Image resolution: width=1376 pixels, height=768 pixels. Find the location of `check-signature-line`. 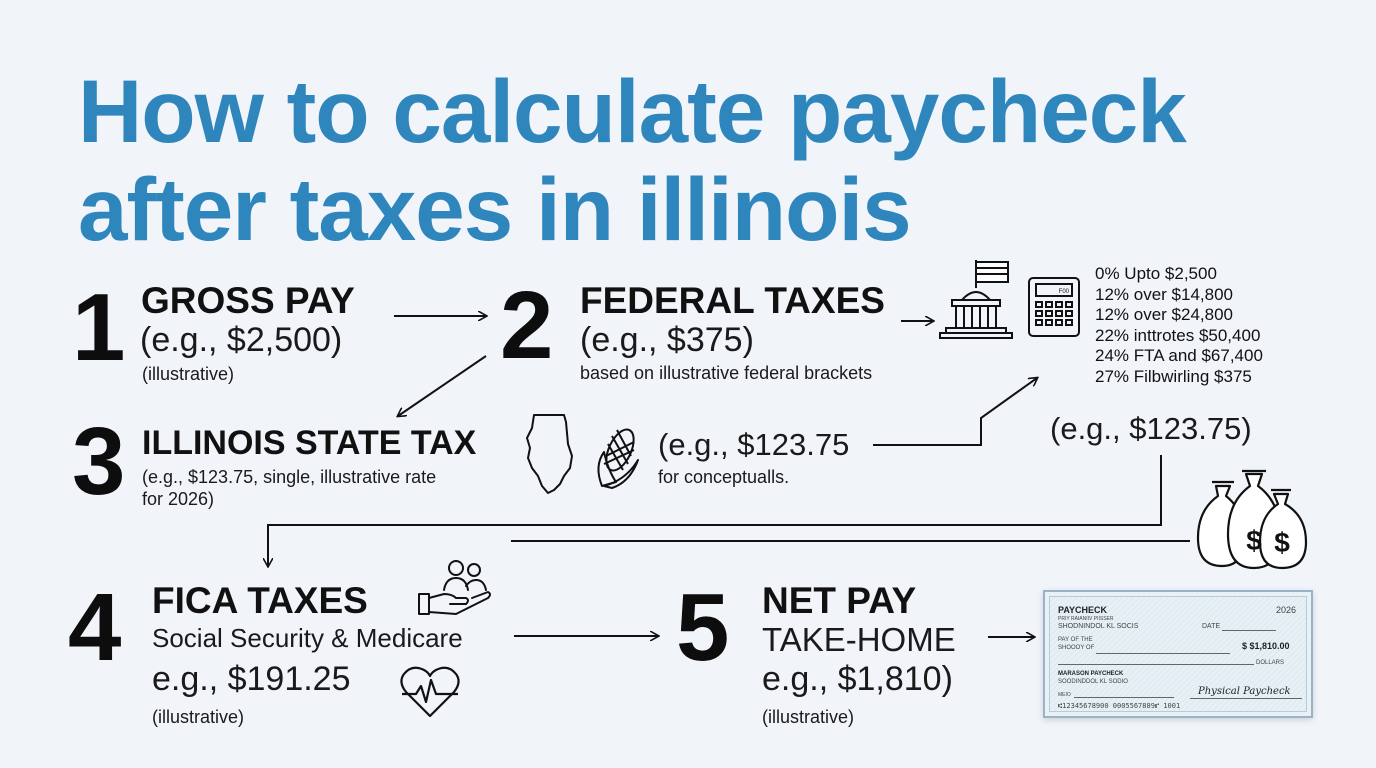

check-signature-line is located at coordinates (1246, 698).